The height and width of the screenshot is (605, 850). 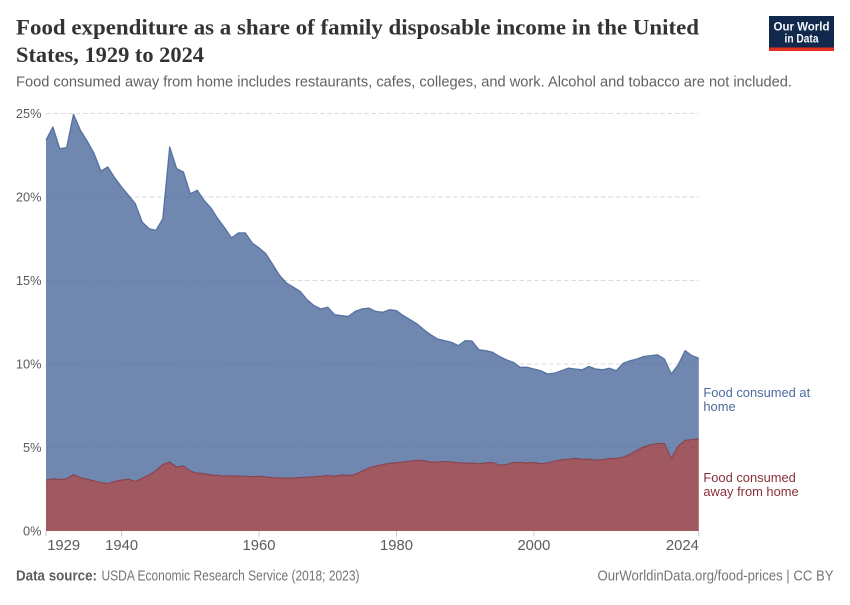 What do you see at coordinates (533, 546) in the screenshot?
I see `svg-text: 2000` at bounding box center [533, 546].